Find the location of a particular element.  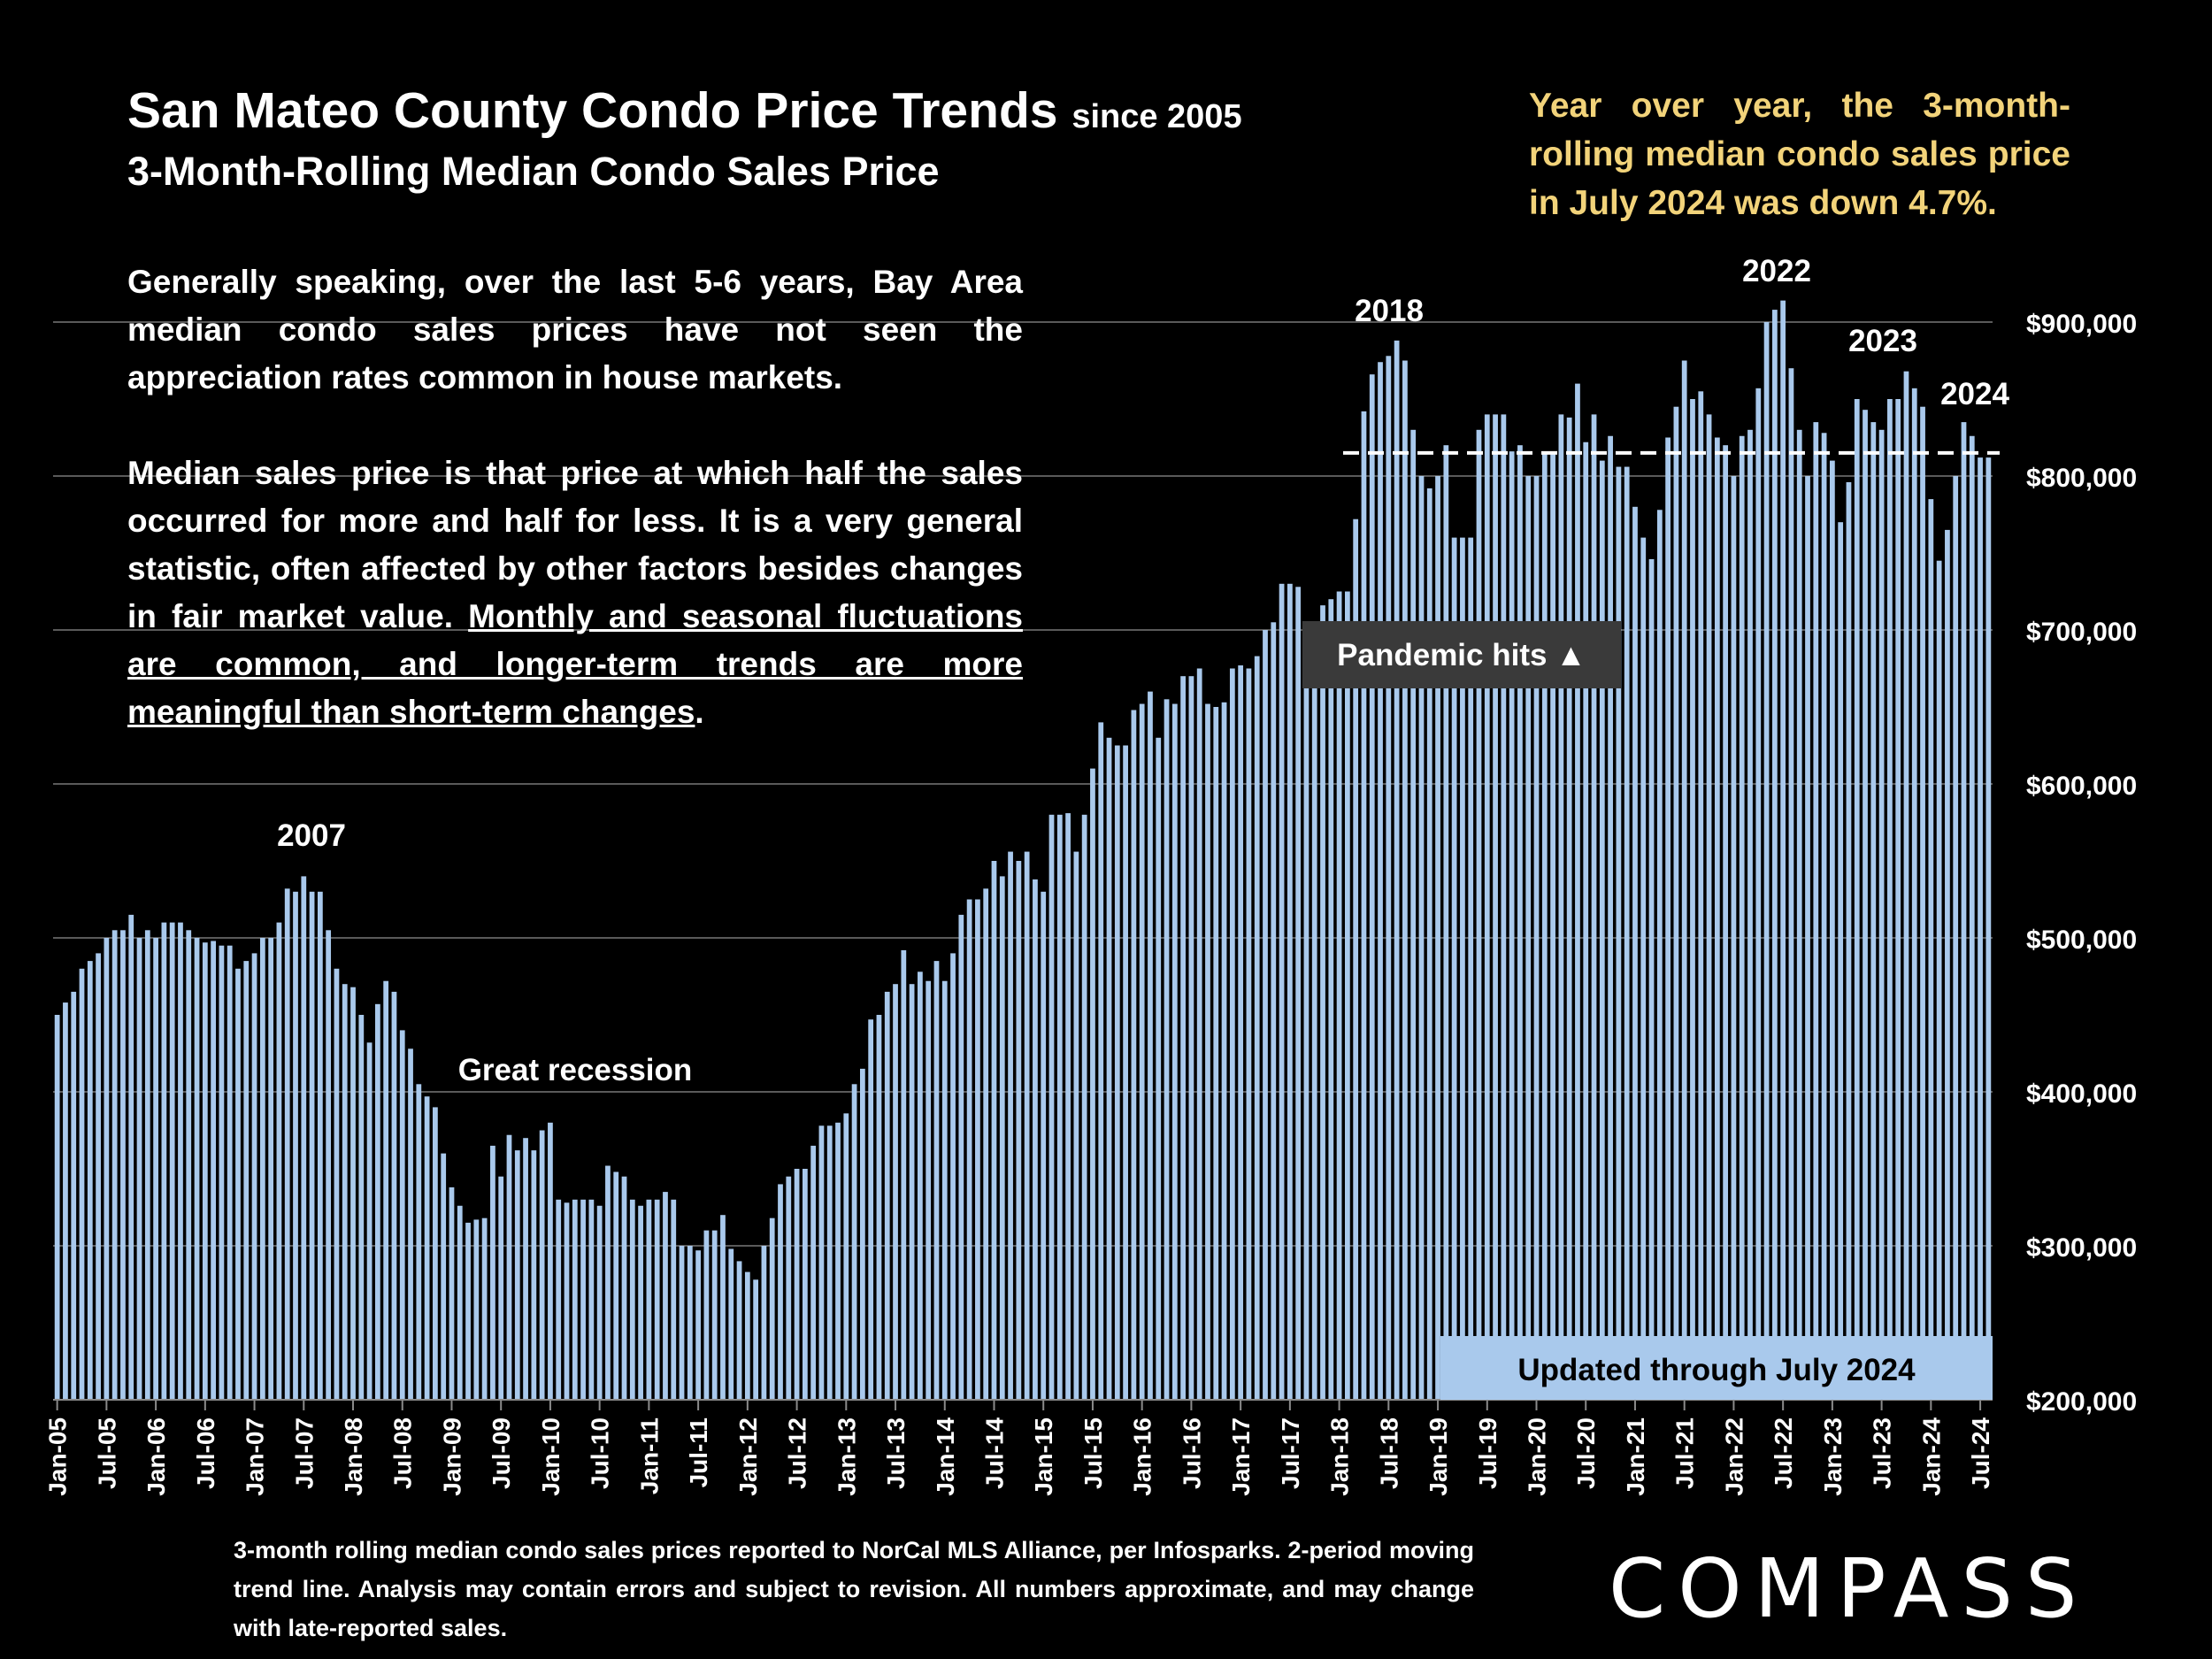

x-tick-label: Jan-14 is located at coordinates (946, 1457).